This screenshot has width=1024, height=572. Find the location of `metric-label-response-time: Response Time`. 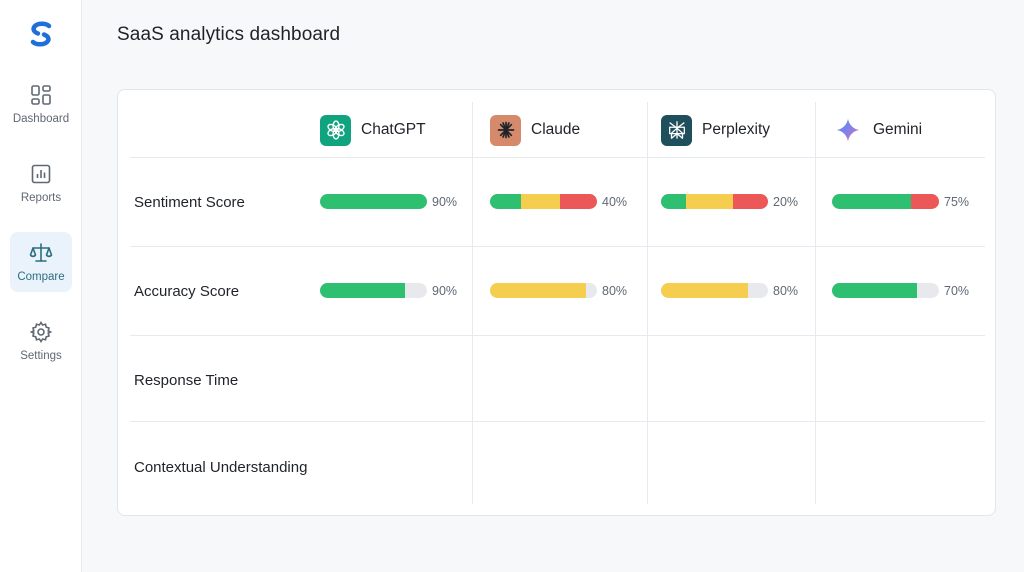

metric-label-response-time: Response Time is located at coordinates (186, 380).